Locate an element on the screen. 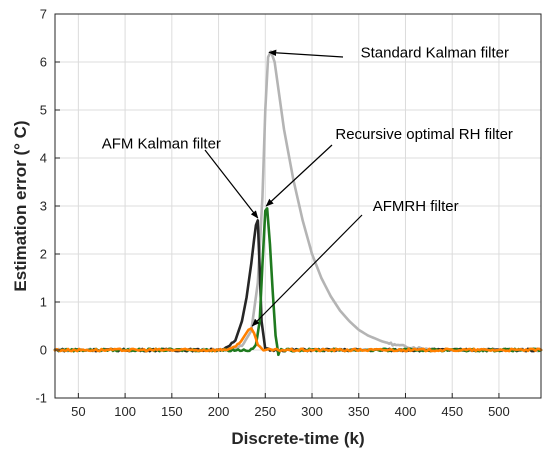  annotation-label-recursive-optimal-rh-filter: Recursive optimal RH filter is located at coordinates (424, 134).